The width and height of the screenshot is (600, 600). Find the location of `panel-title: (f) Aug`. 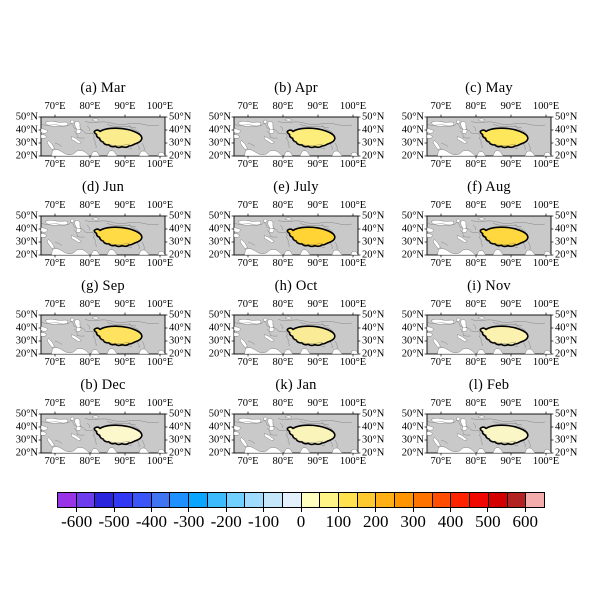

panel-title: (f) Aug is located at coordinates (489, 187).